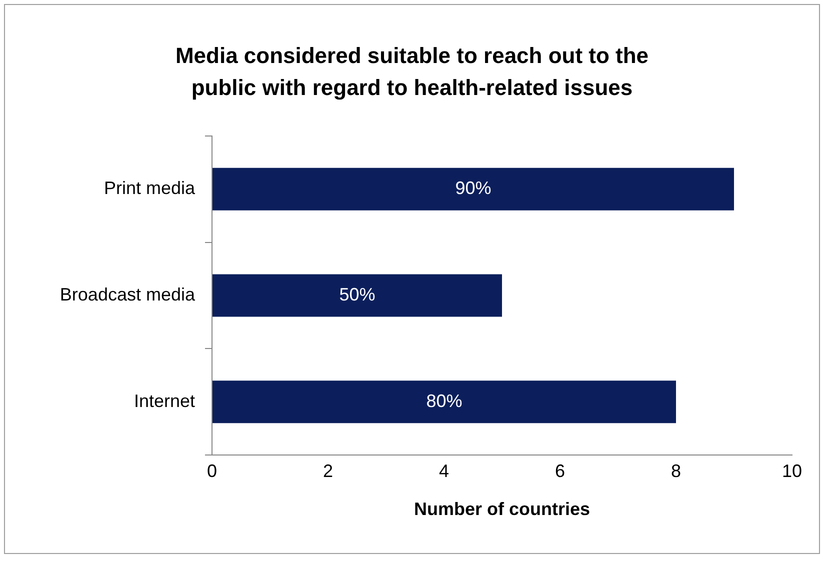  What do you see at coordinates (444, 470) in the screenshot?
I see `x-tick-label: 4` at bounding box center [444, 470].